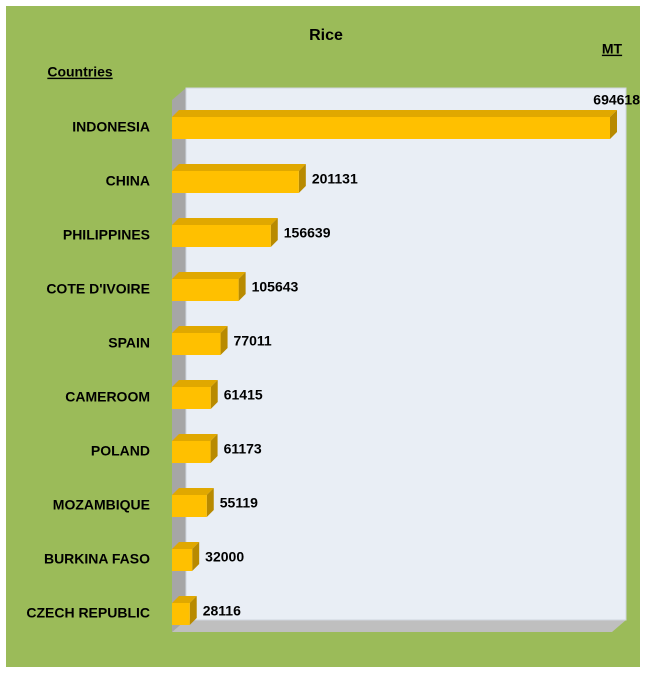 Image resolution: width=646 pixels, height=673 pixels. I want to click on data-label: 28116, so click(222, 611).